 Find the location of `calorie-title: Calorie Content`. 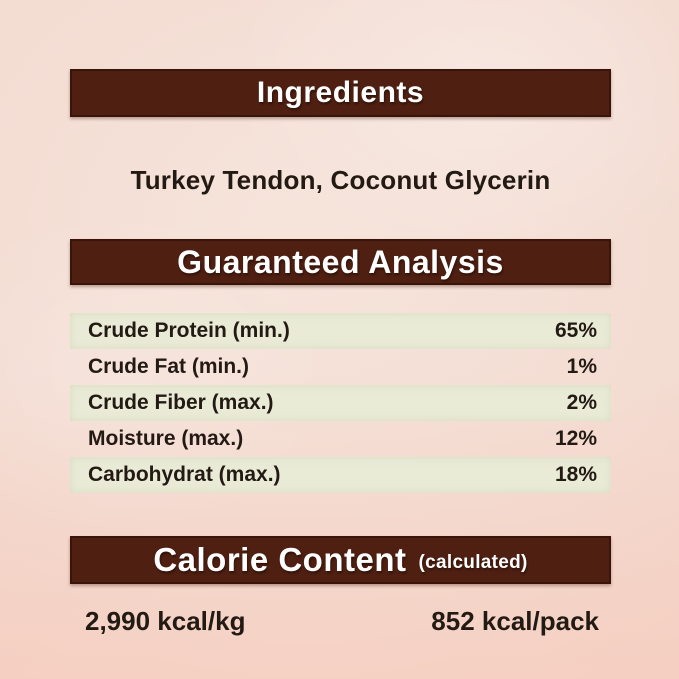

calorie-title: Calorie Content is located at coordinates (280, 559).